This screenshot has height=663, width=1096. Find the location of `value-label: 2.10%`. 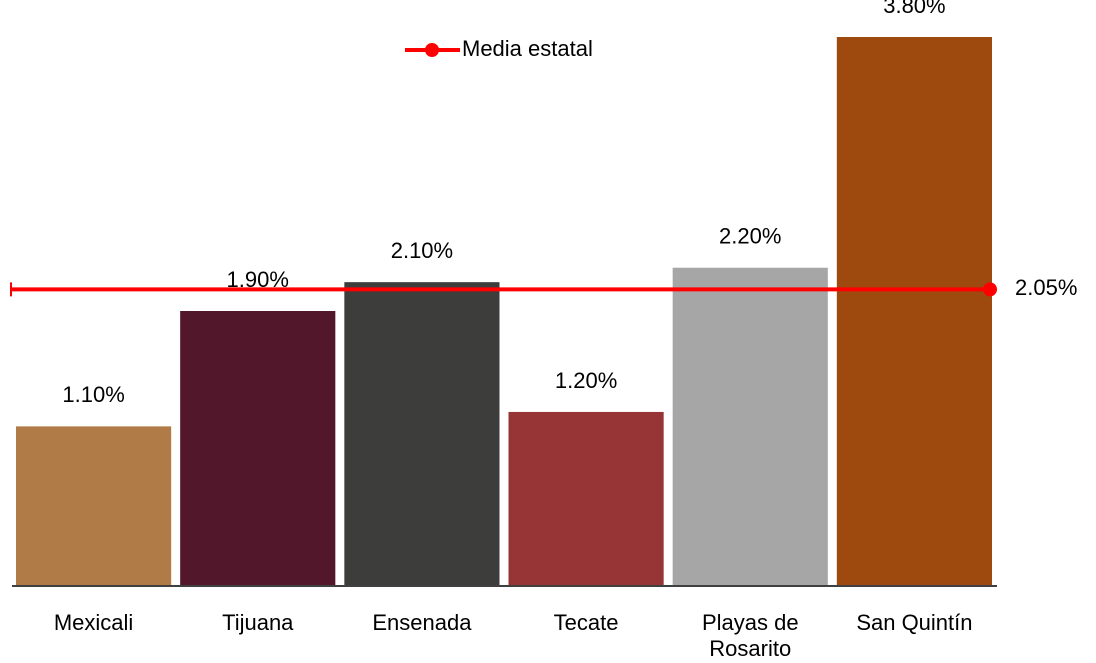

value-label: 2.10% is located at coordinates (422, 250).